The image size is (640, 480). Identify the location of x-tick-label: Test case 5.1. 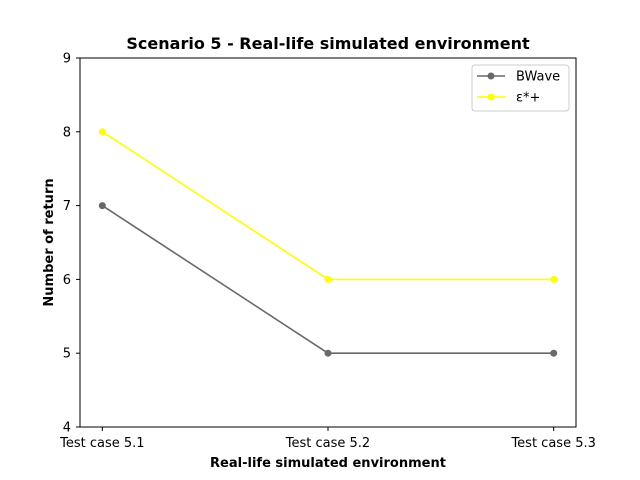
(101, 443).